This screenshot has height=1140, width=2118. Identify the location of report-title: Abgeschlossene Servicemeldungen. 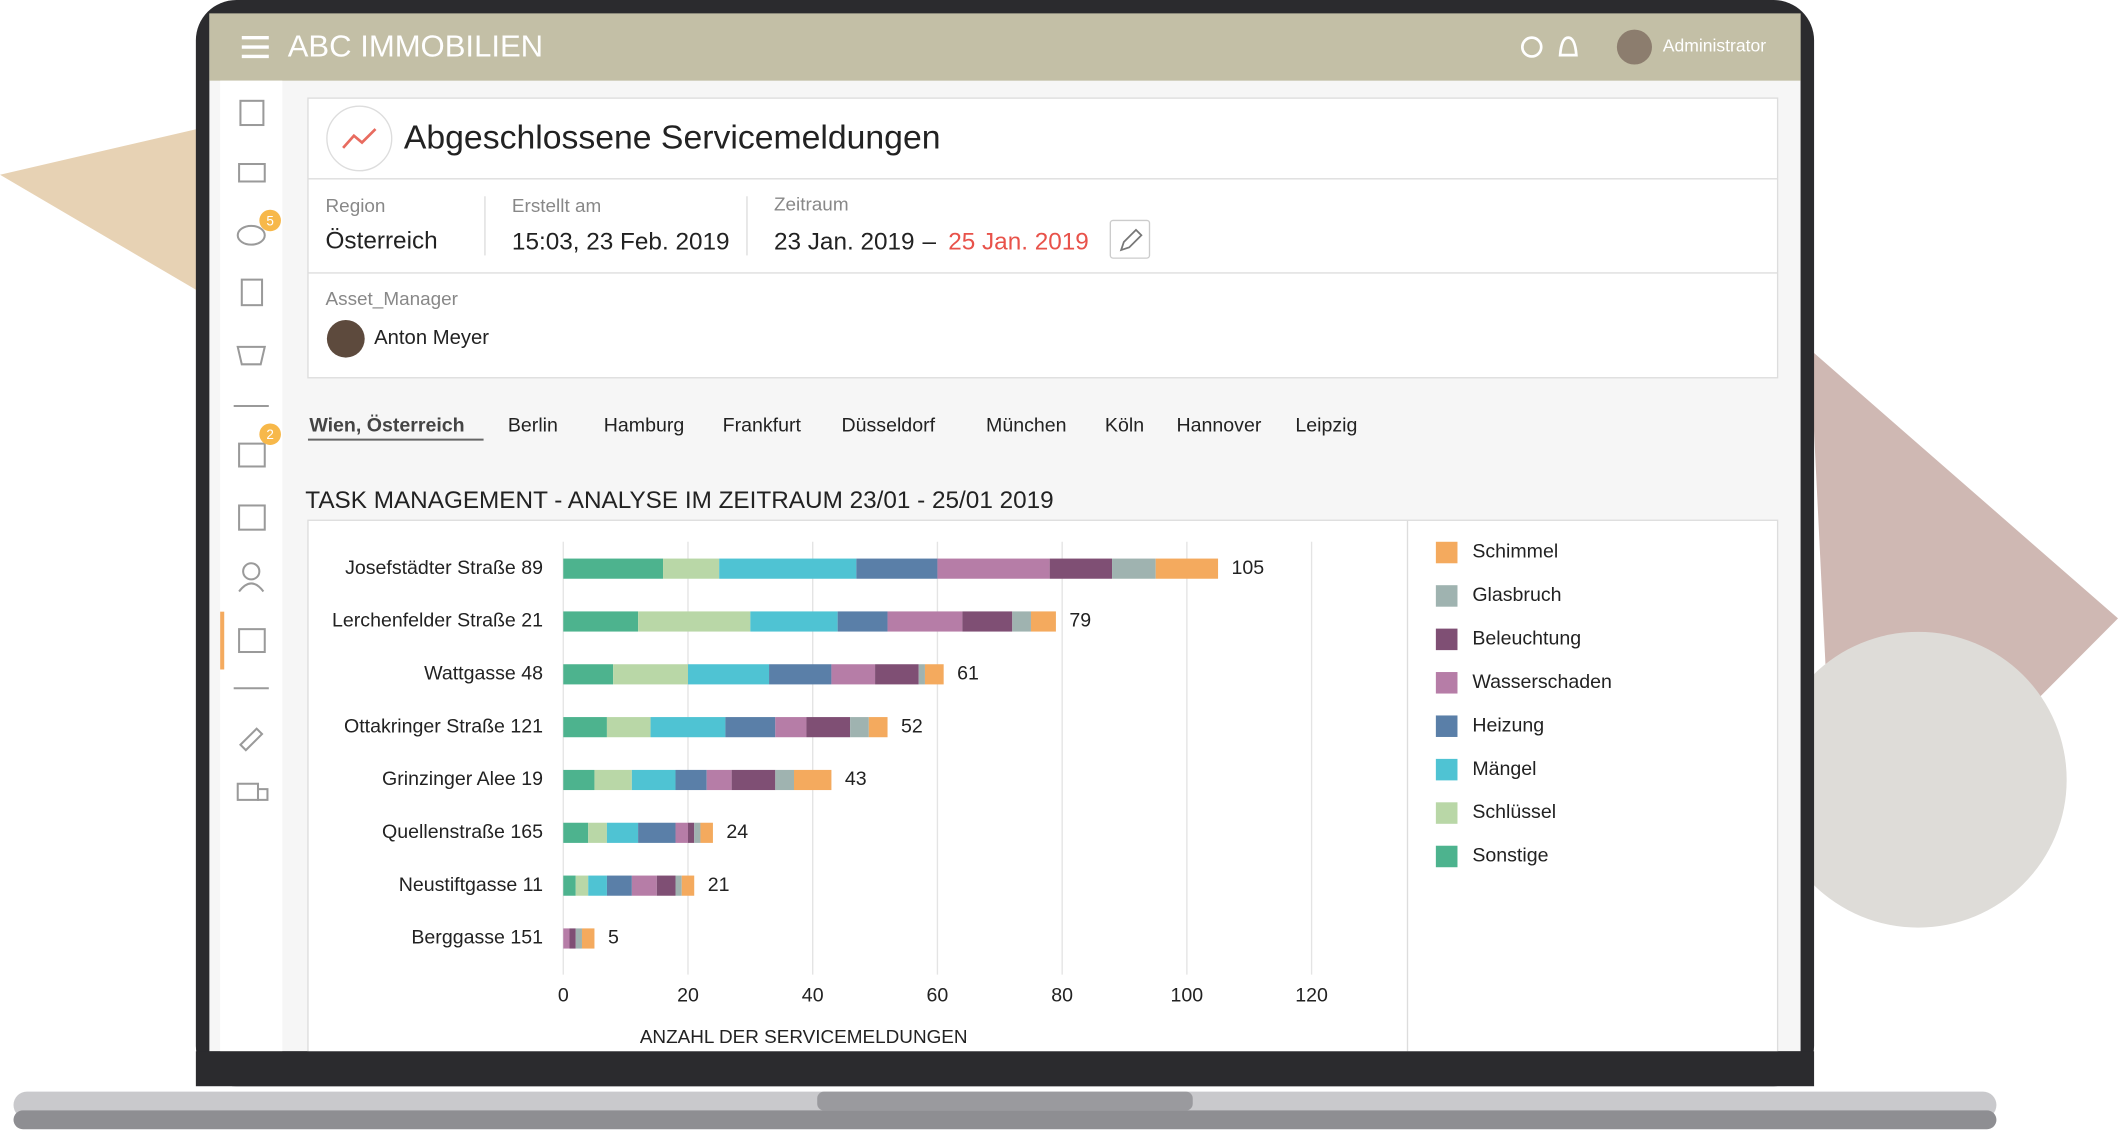
(672, 138).